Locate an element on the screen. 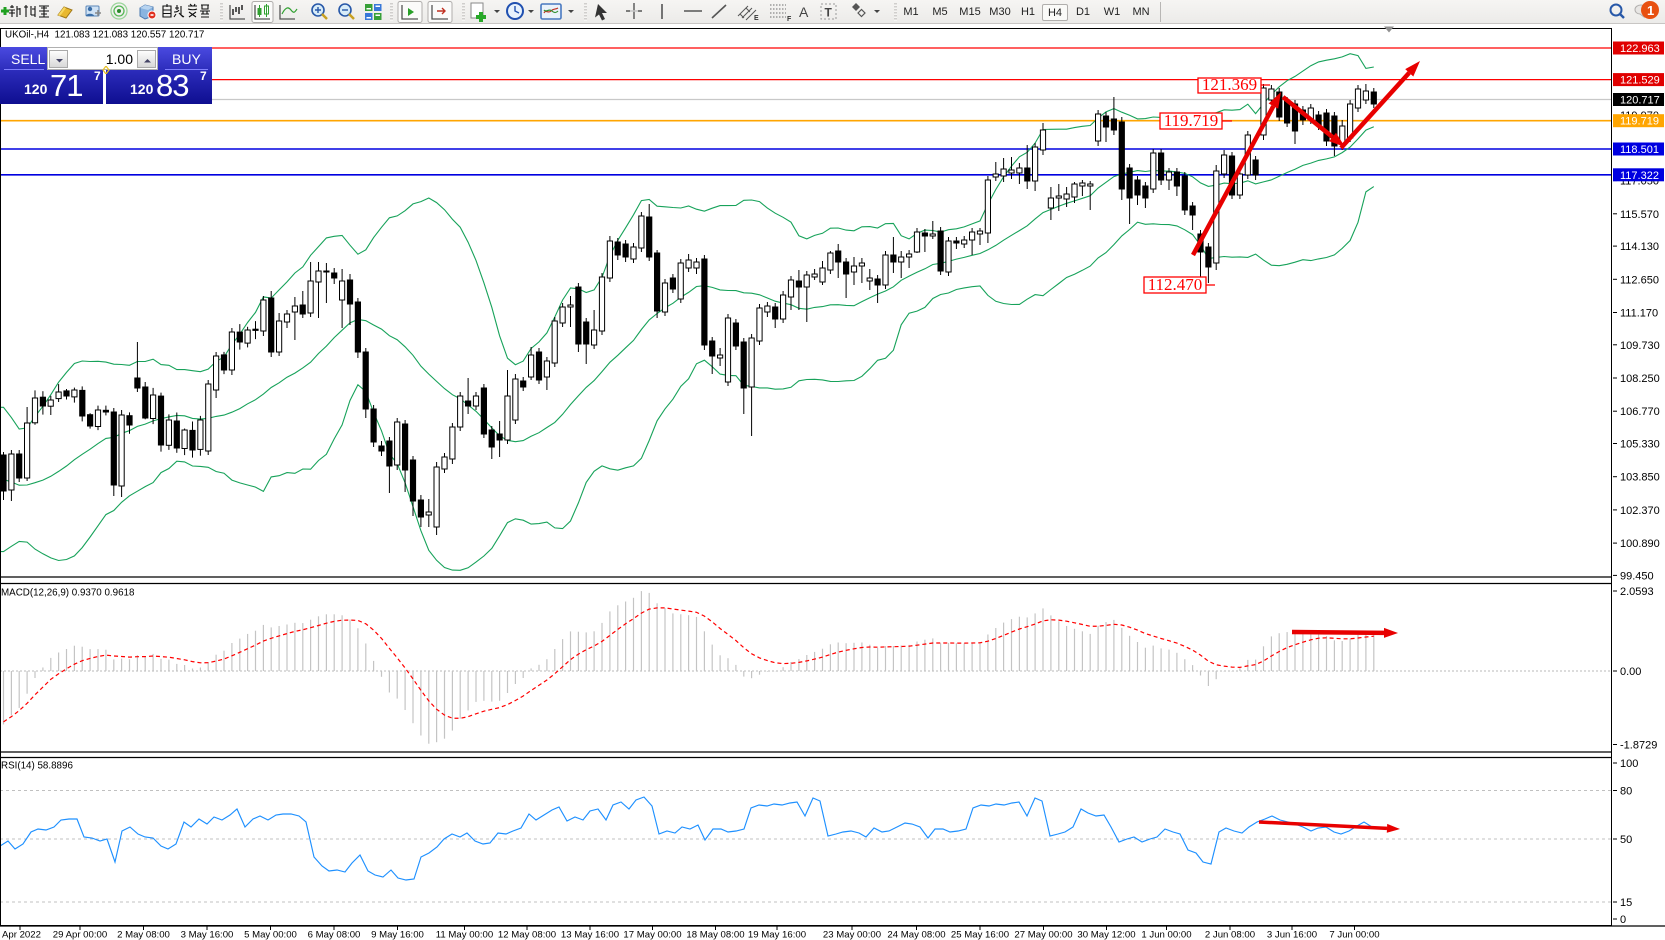 The image size is (1665, 940). svg-text: 29 Apr 00:00 is located at coordinates (80, 935).